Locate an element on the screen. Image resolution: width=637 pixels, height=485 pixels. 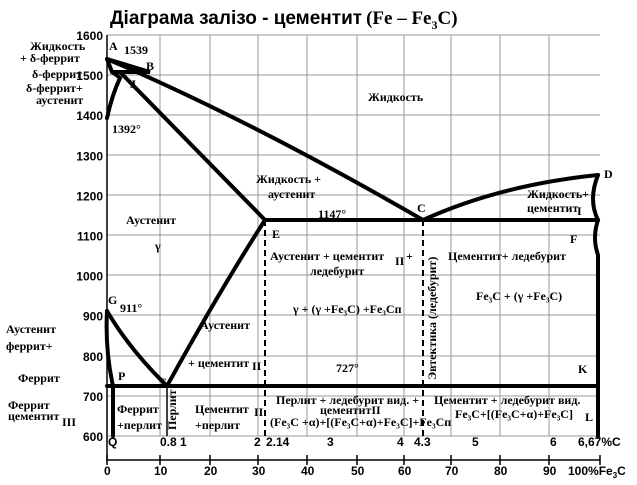
cementite-tick: 50 is located at coordinates (358, 471).